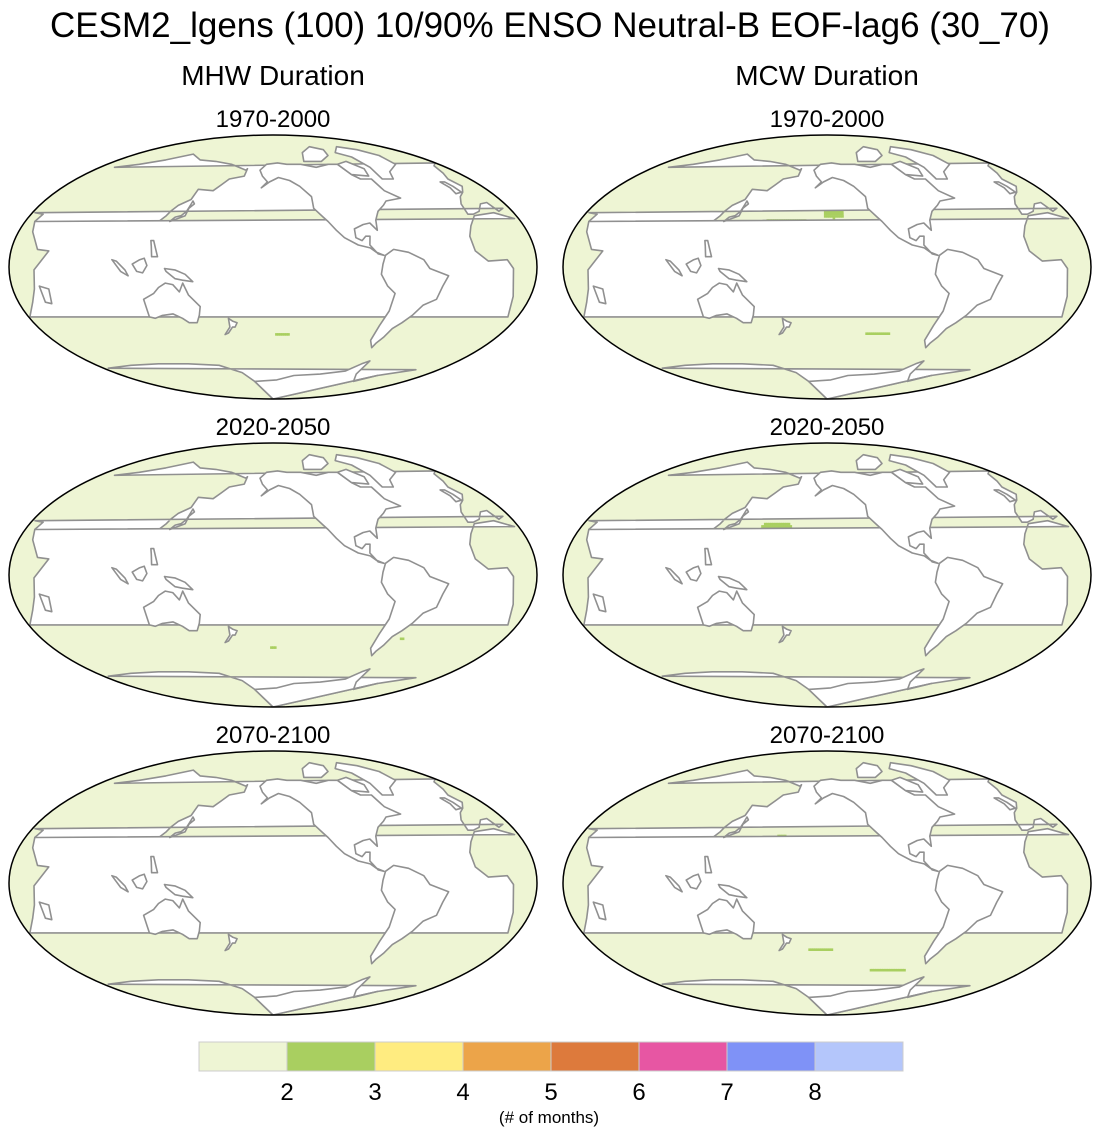  Describe the element at coordinates (273, 75) in the screenshot. I see `column-title-mhw: MHW Duration` at that location.